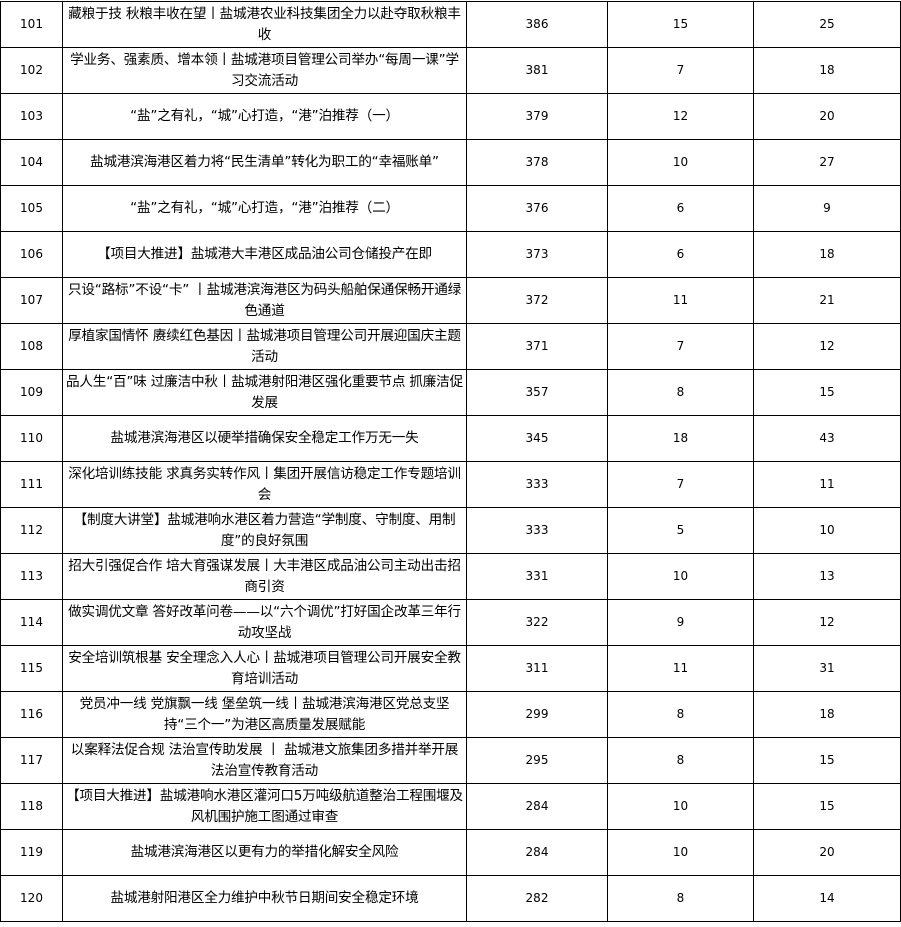  What do you see at coordinates (31, 438) in the screenshot?
I see `row-number: 110` at bounding box center [31, 438].